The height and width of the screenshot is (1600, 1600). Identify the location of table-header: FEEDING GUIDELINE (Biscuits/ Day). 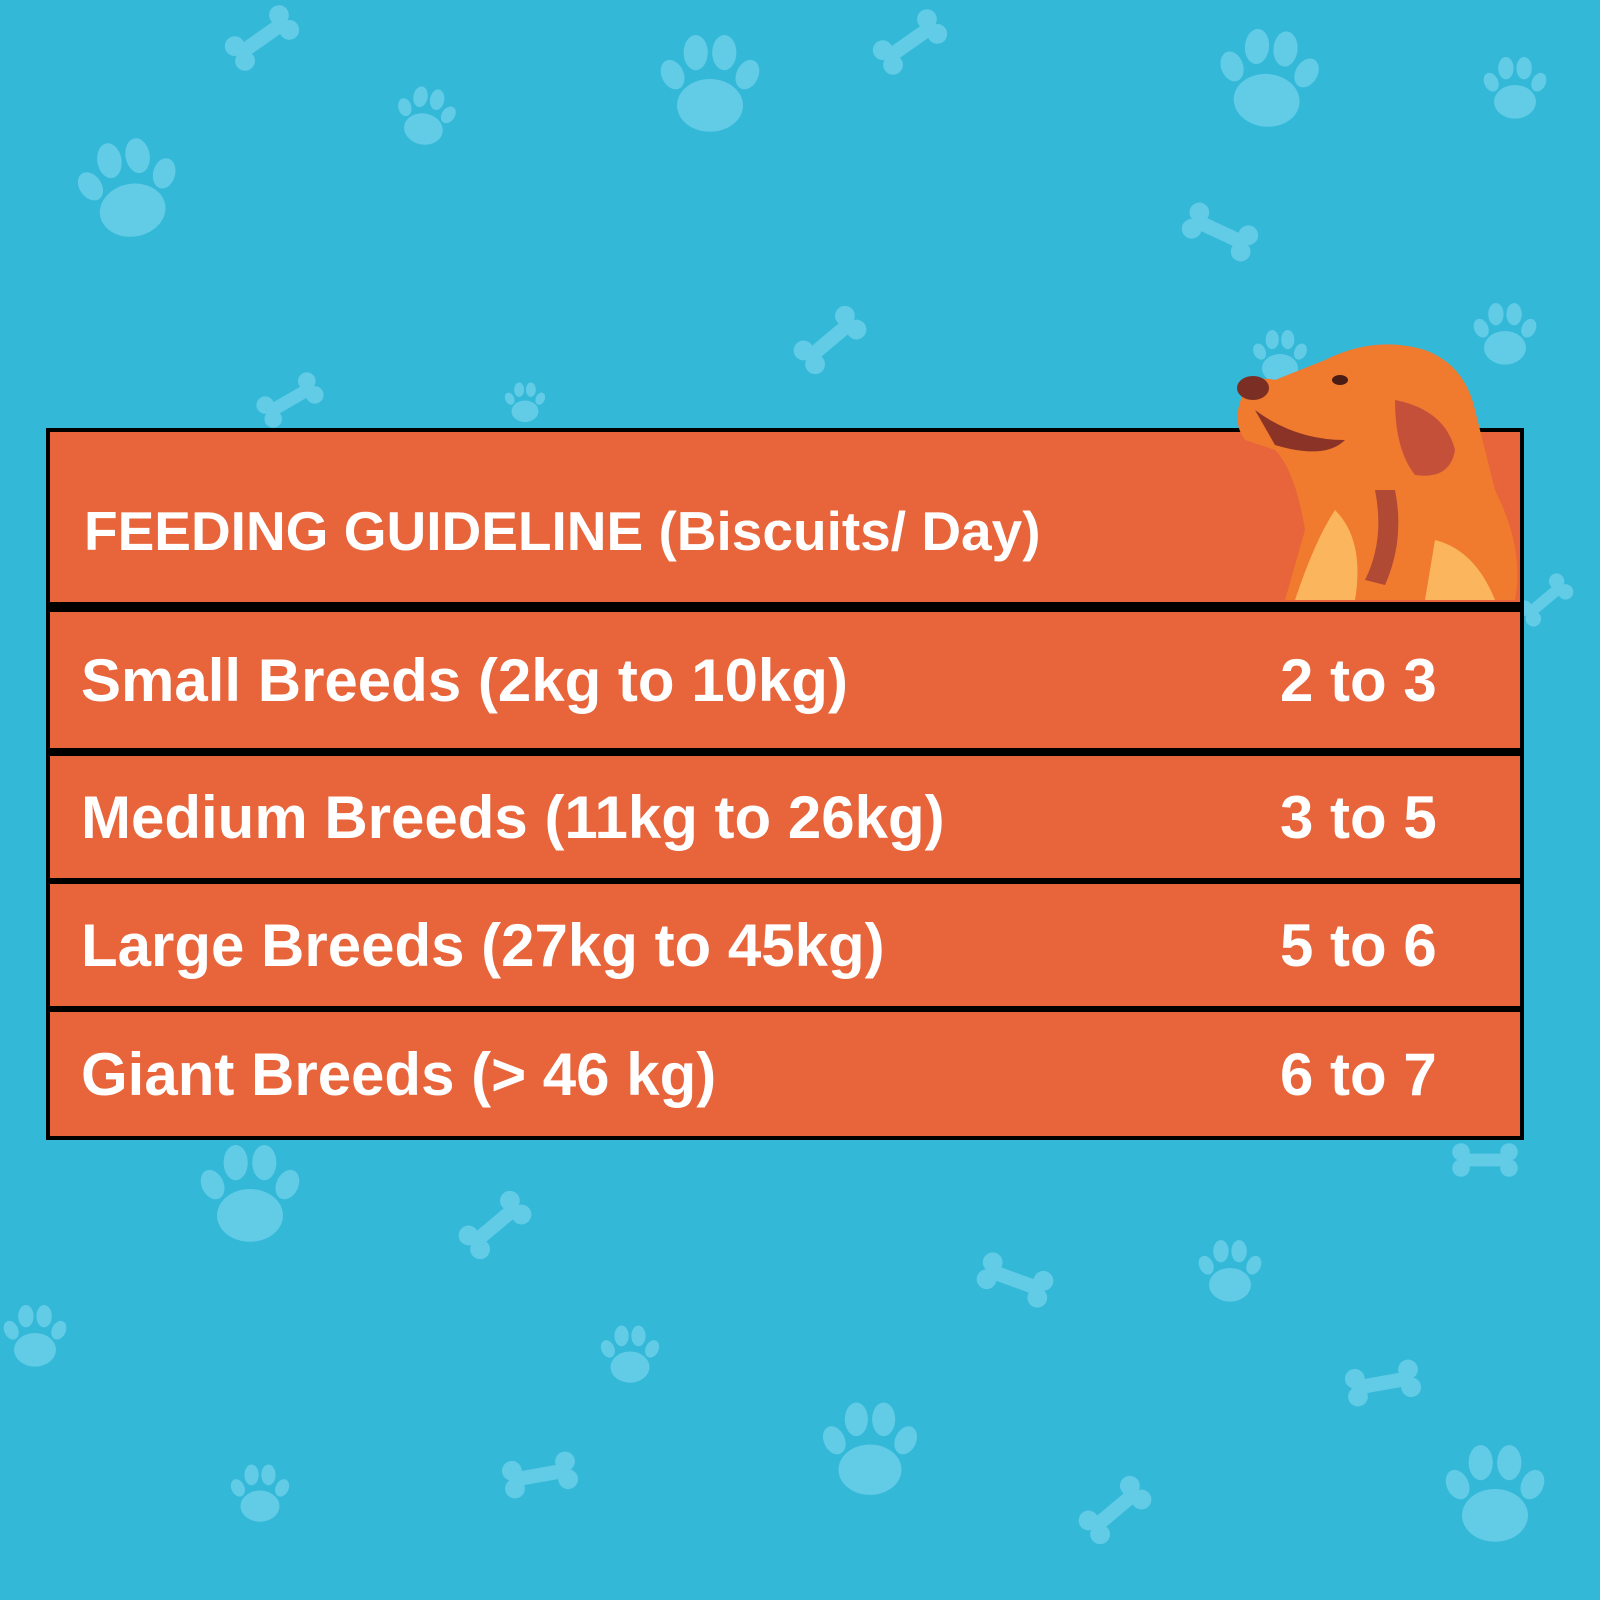
(785, 517).